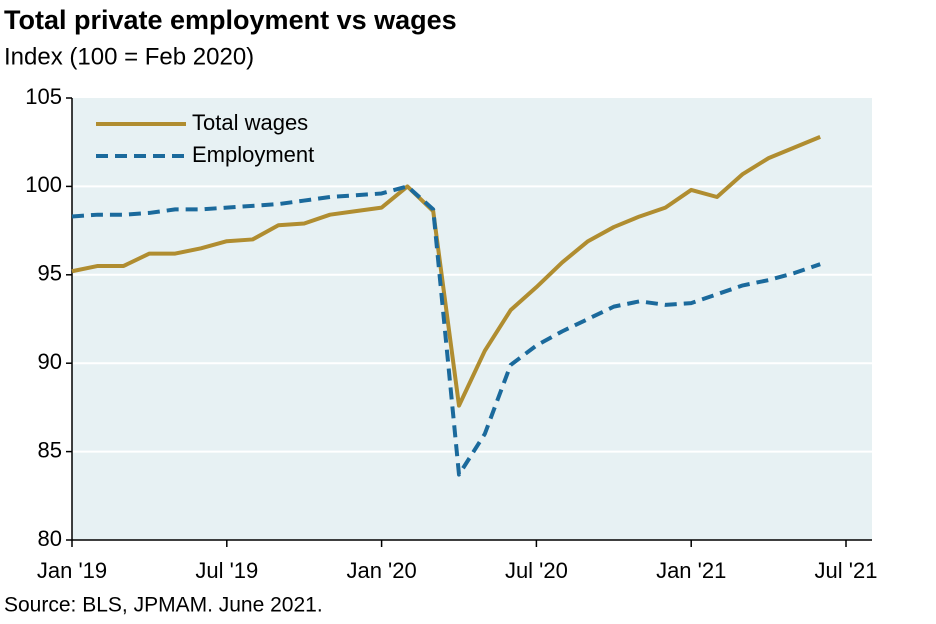  Describe the element at coordinates (846, 570) in the screenshot. I see `x-tick-label: Jul '21` at that location.